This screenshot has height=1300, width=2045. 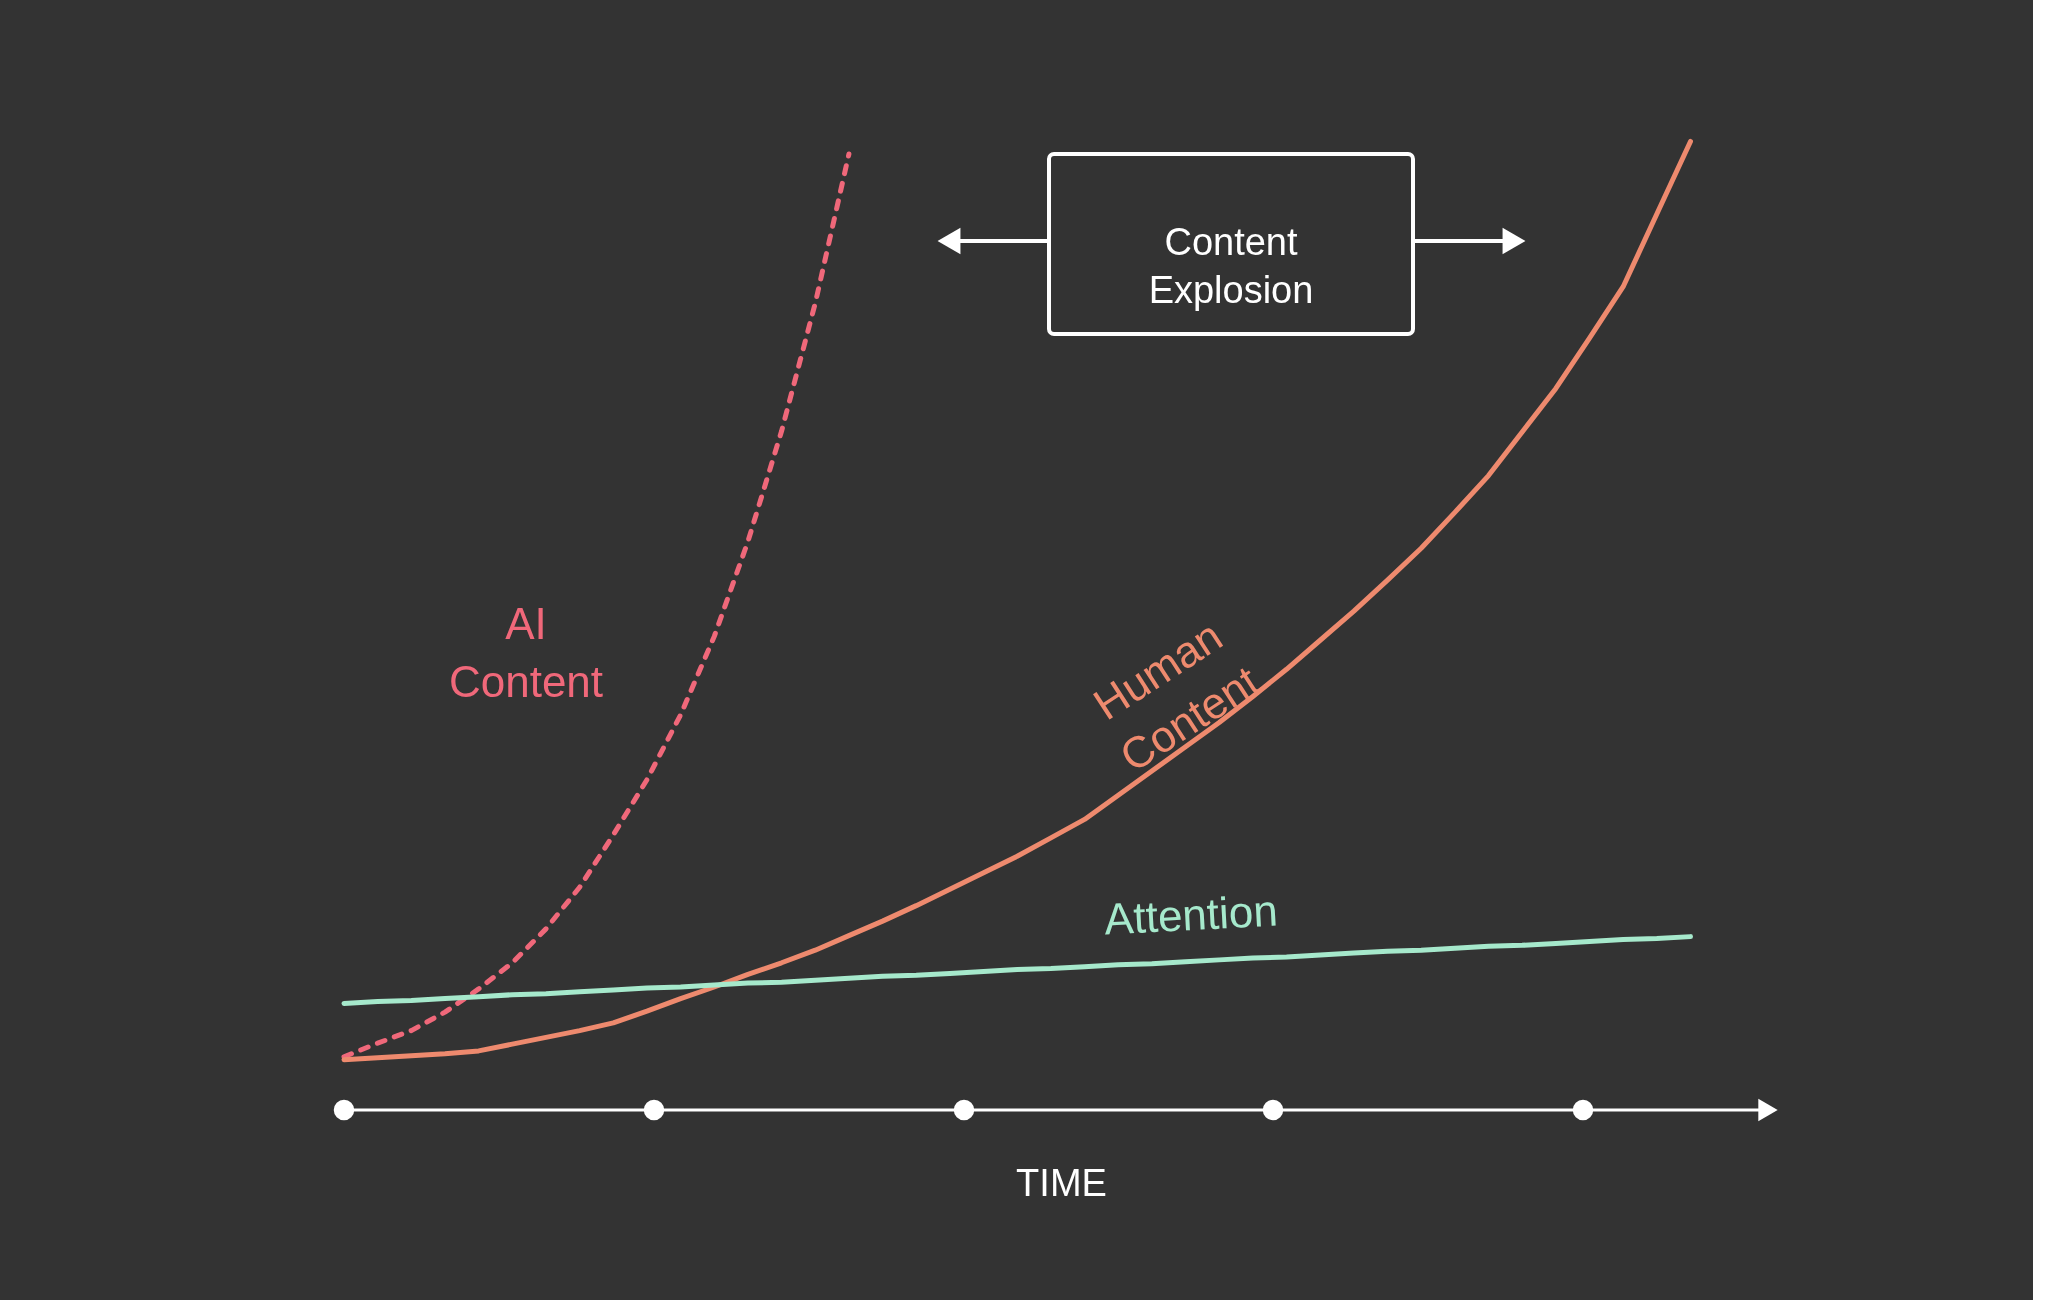 What do you see at coordinates (526, 652) in the screenshot?
I see `series-label: AI Content` at bounding box center [526, 652].